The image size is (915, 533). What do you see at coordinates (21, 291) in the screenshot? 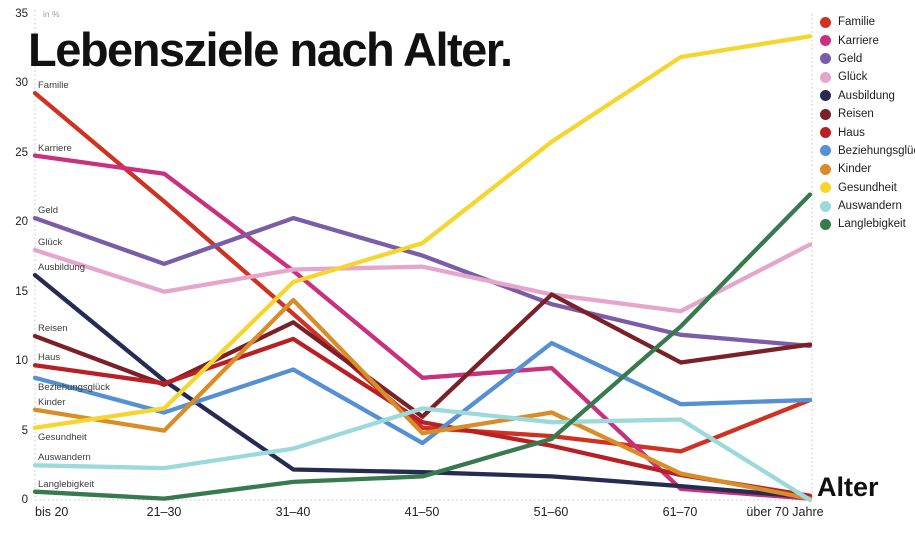
I see `y-tick-15: 15` at bounding box center [21, 291].